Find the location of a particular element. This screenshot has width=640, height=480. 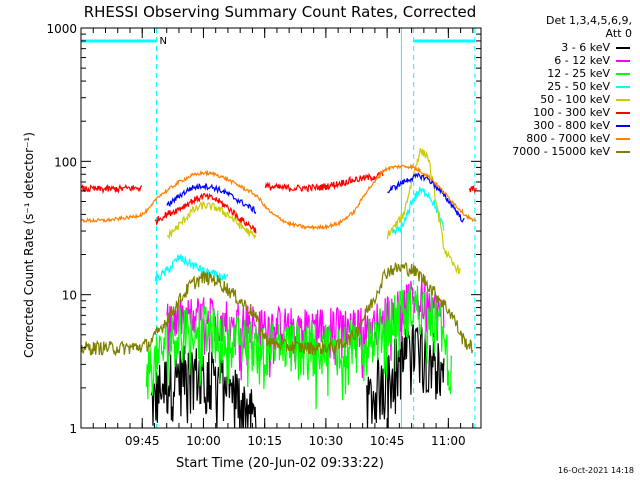

legend-label: 300 - 800 keV is located at coordinates (571, 125).